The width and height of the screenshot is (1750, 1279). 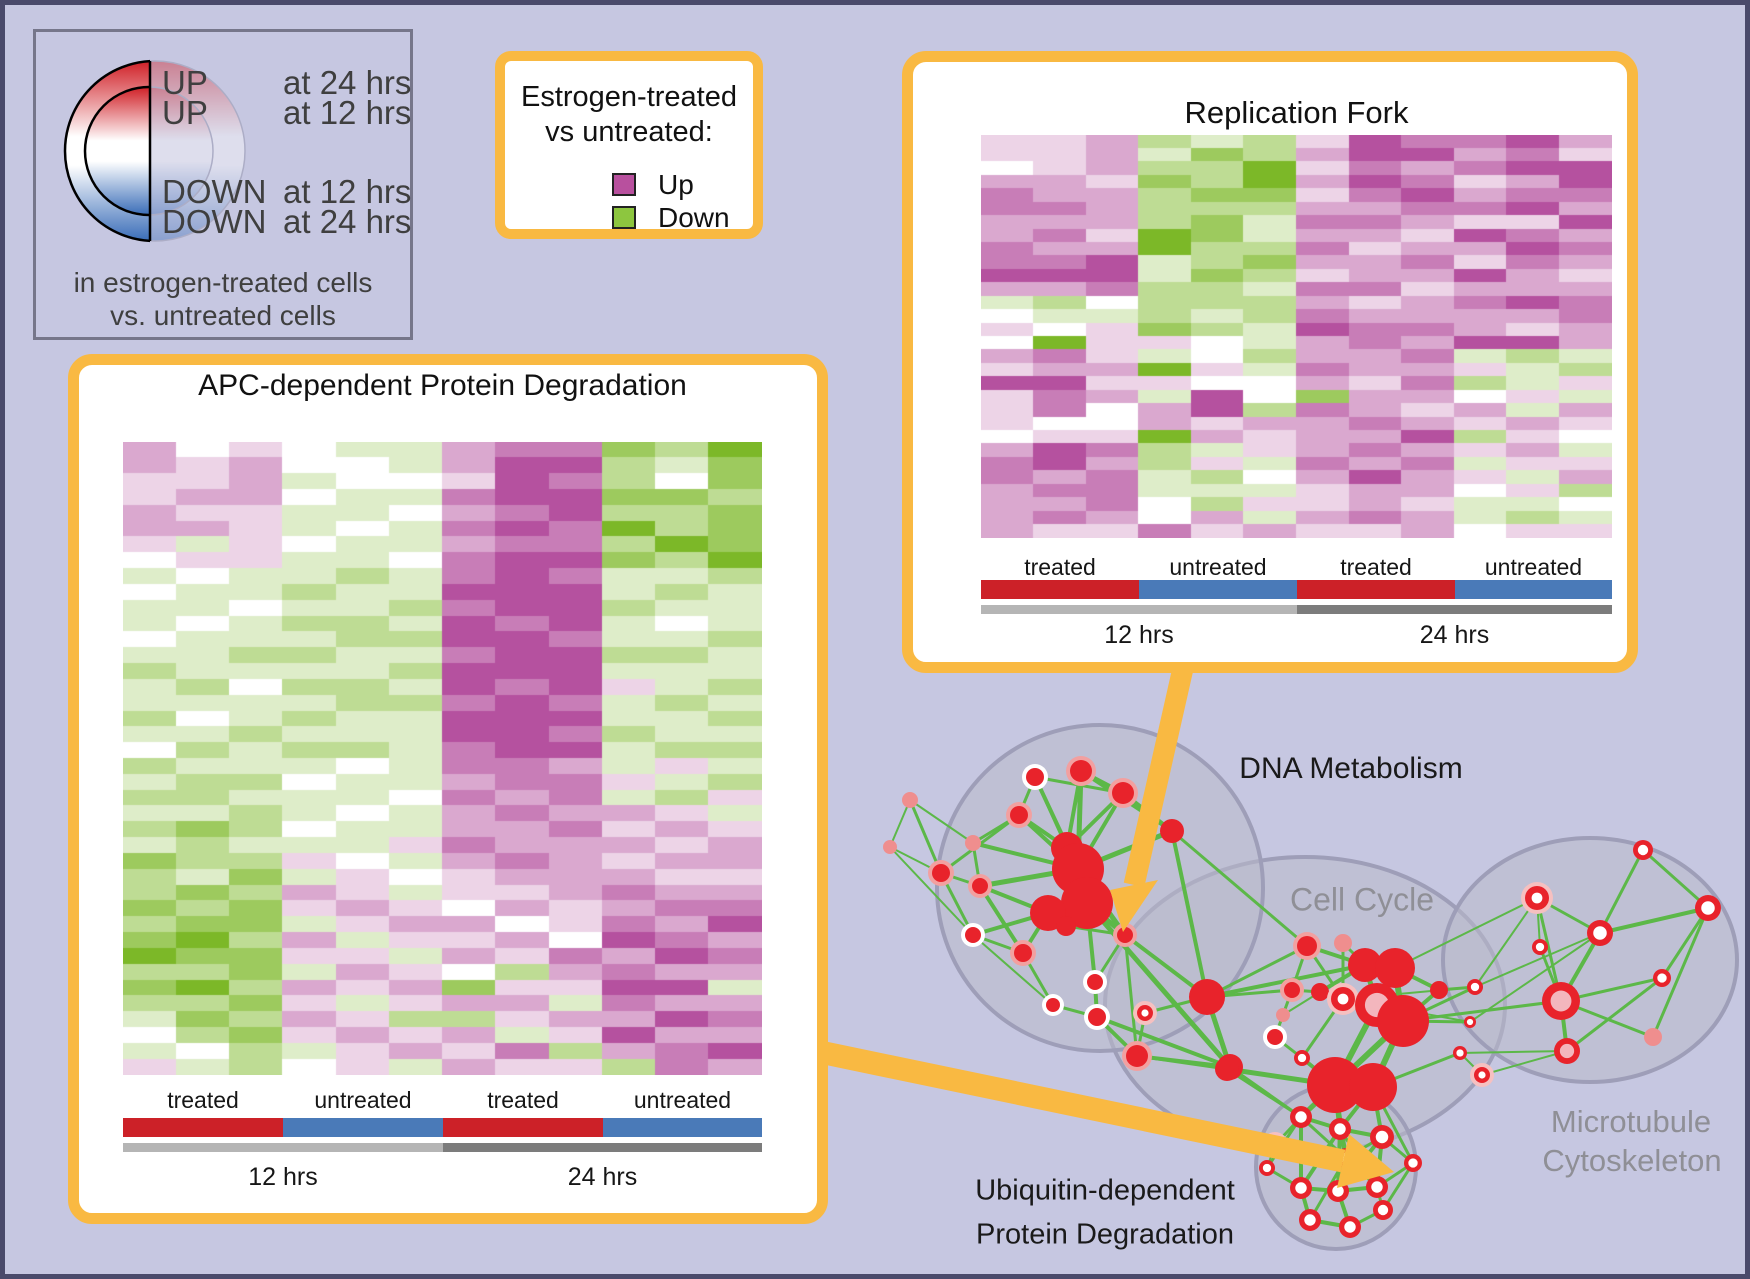 I want to click on ring-legend-caption-1: in estrogen-treated cells, so click(x=223, y=282).